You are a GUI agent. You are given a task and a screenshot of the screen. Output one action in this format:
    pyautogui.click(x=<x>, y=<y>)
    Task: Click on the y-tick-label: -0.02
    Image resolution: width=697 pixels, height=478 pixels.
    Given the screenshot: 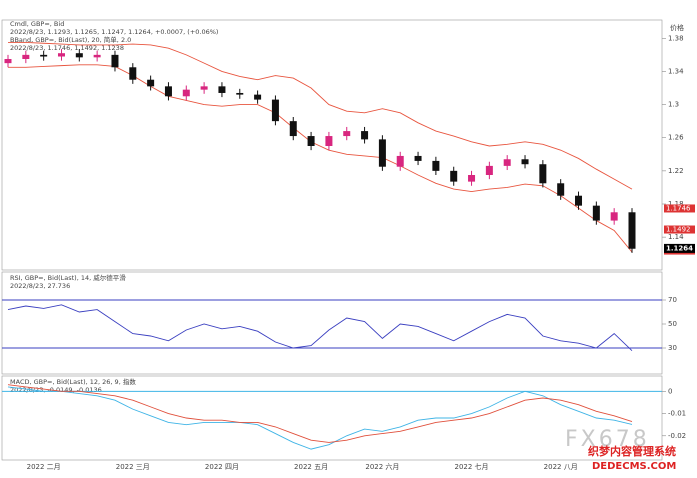 What is the action you would take?
    pyautogui.click(x=677, y=436)
    